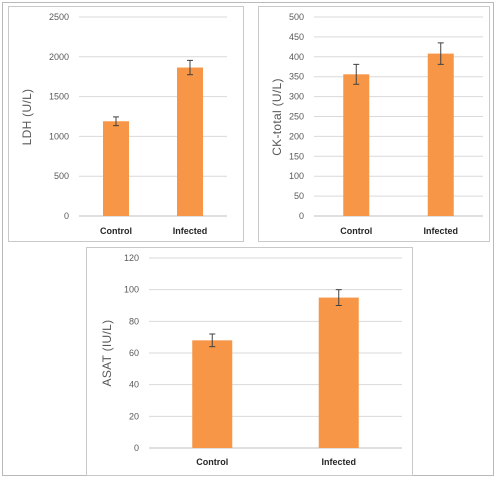 This screenshot has width=498, height=480. What do you see at coordinates (134, 385) in the screenshot?
I see `asat-y-tick-label: 40` at bounding box center [134, 385].